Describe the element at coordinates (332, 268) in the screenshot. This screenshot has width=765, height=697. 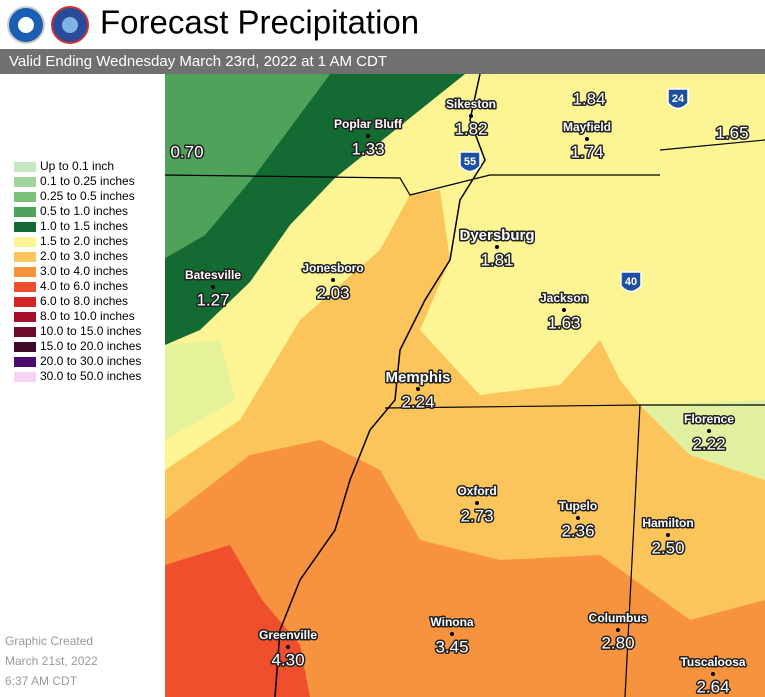
I see `city-name: Jonesboro` at that location.